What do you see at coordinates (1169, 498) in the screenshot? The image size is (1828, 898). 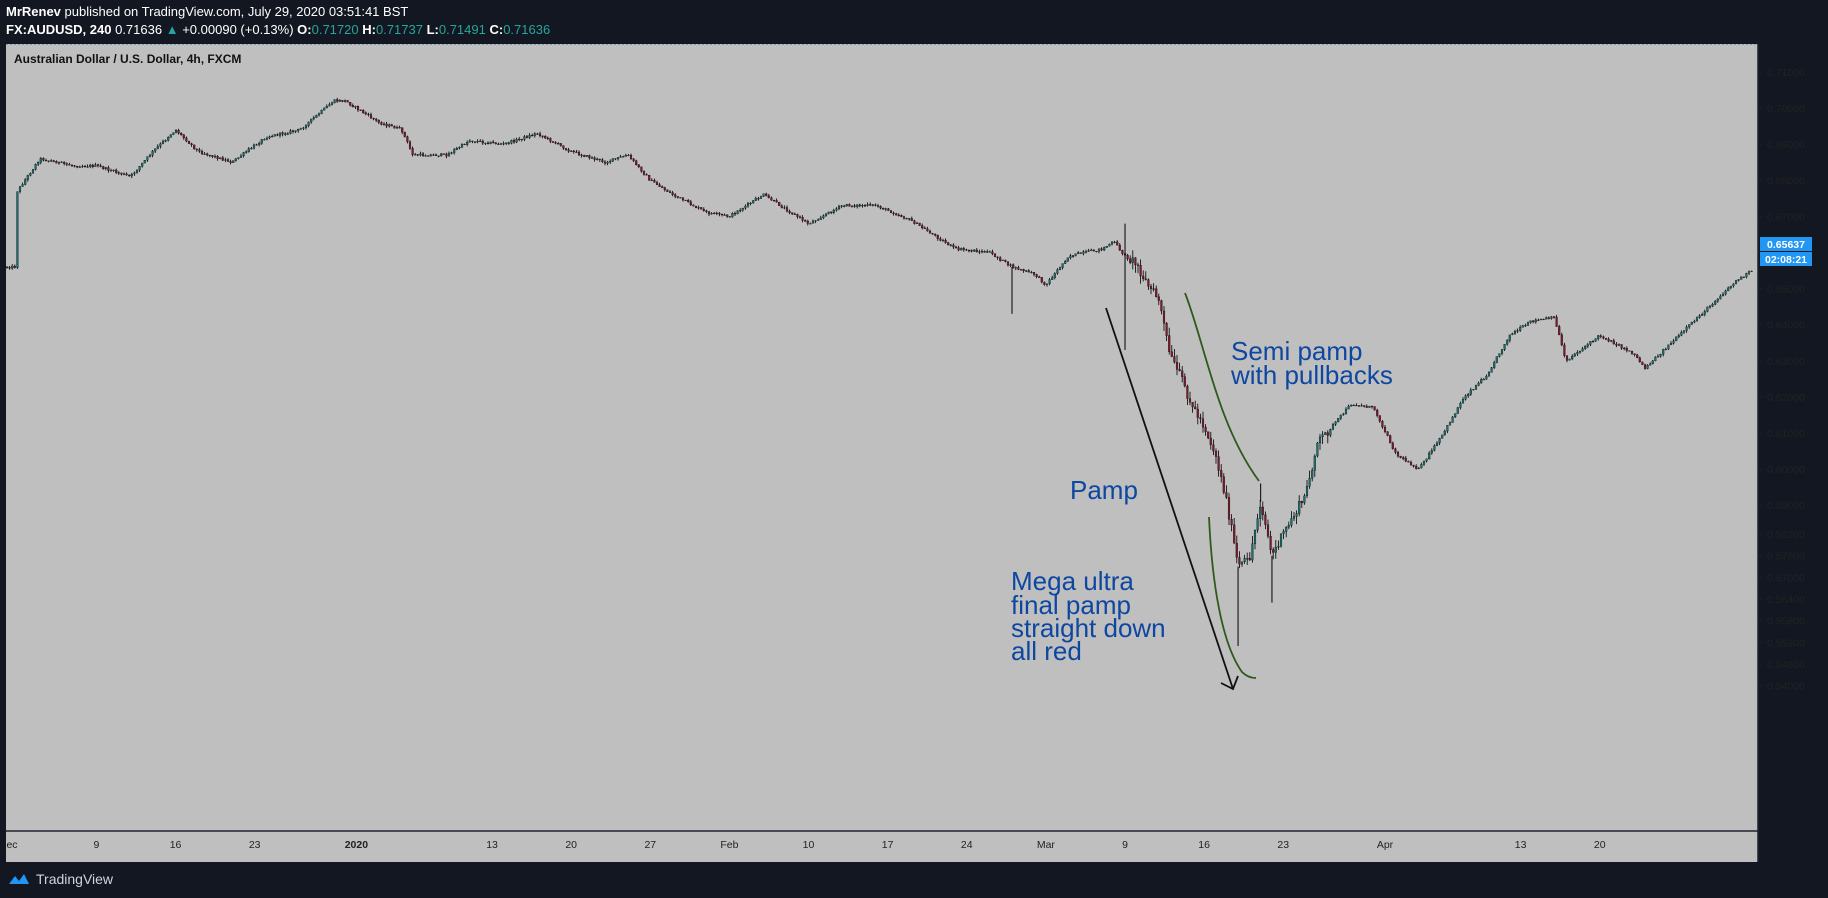 I see `trend-arrow-line` at bounding box center [1169, 498].